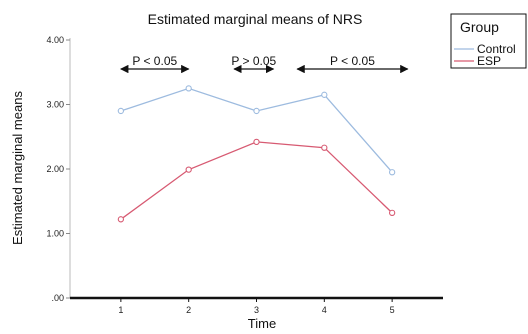  What do you see at coordinates (324, 310) in the screenshot?
I see `x-tick-label: 4` at bounding box center [324, 310].